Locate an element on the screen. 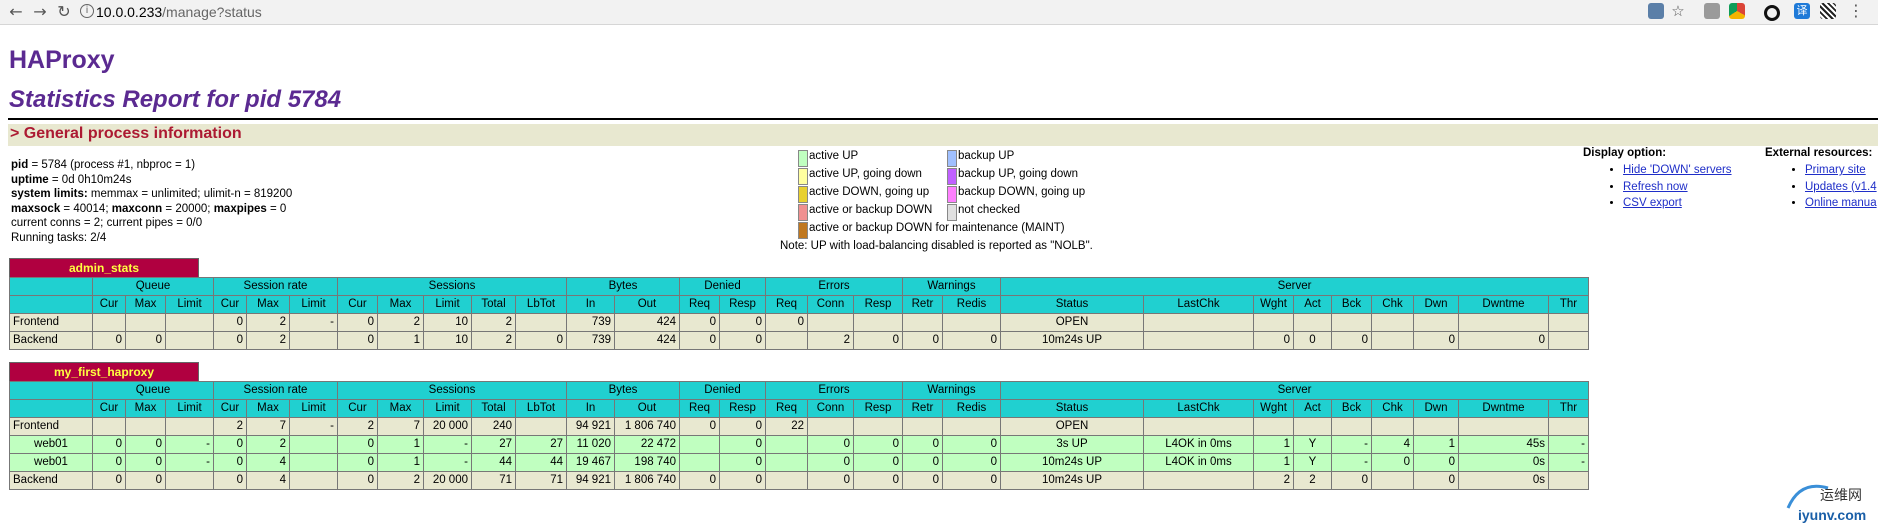  url-path: /manage?status is located at coordinates (212, 12).